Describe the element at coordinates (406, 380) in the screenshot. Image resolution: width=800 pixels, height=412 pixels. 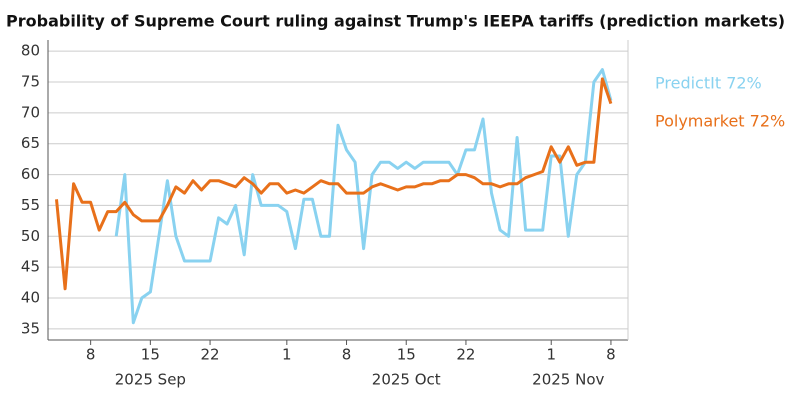
I see `month-label: 2025 Oct` at that location.